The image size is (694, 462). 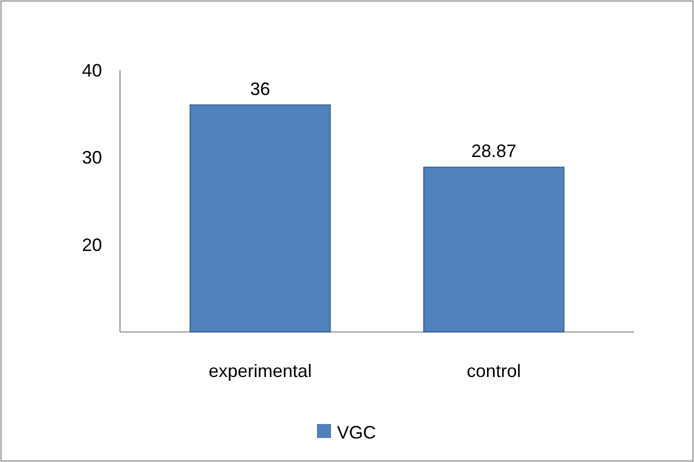 I want to click on x-tick-label: control, so click(x=493, y=371).